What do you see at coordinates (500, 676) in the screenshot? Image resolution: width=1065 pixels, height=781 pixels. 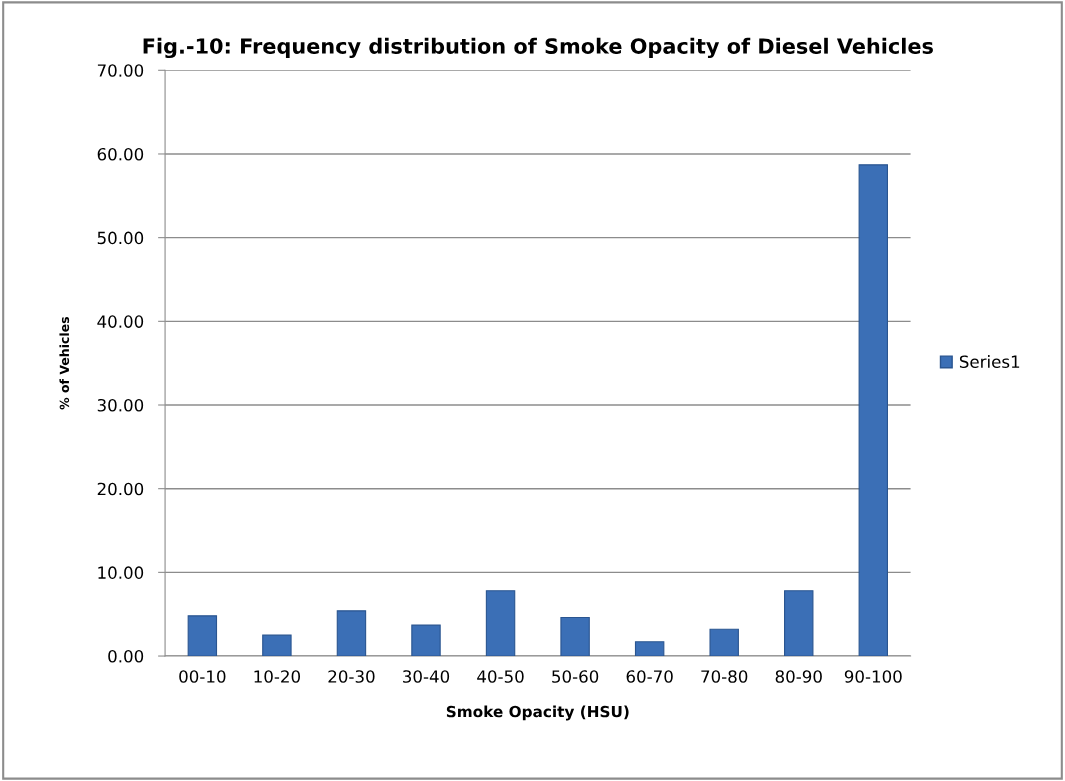 I see `x-tick-label: 40-50` at bounding box center [500, 676].